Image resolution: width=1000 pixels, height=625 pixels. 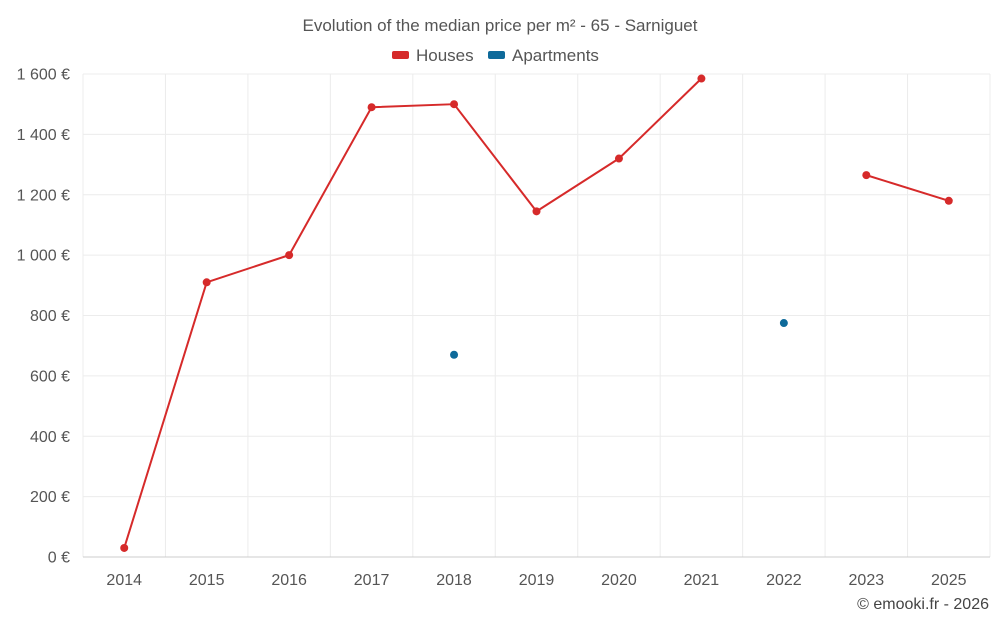 What do you see at coordinates (454, 580) in the screenshot?
I see `x-tick-label: 2018` at bounding box center [454, 580].